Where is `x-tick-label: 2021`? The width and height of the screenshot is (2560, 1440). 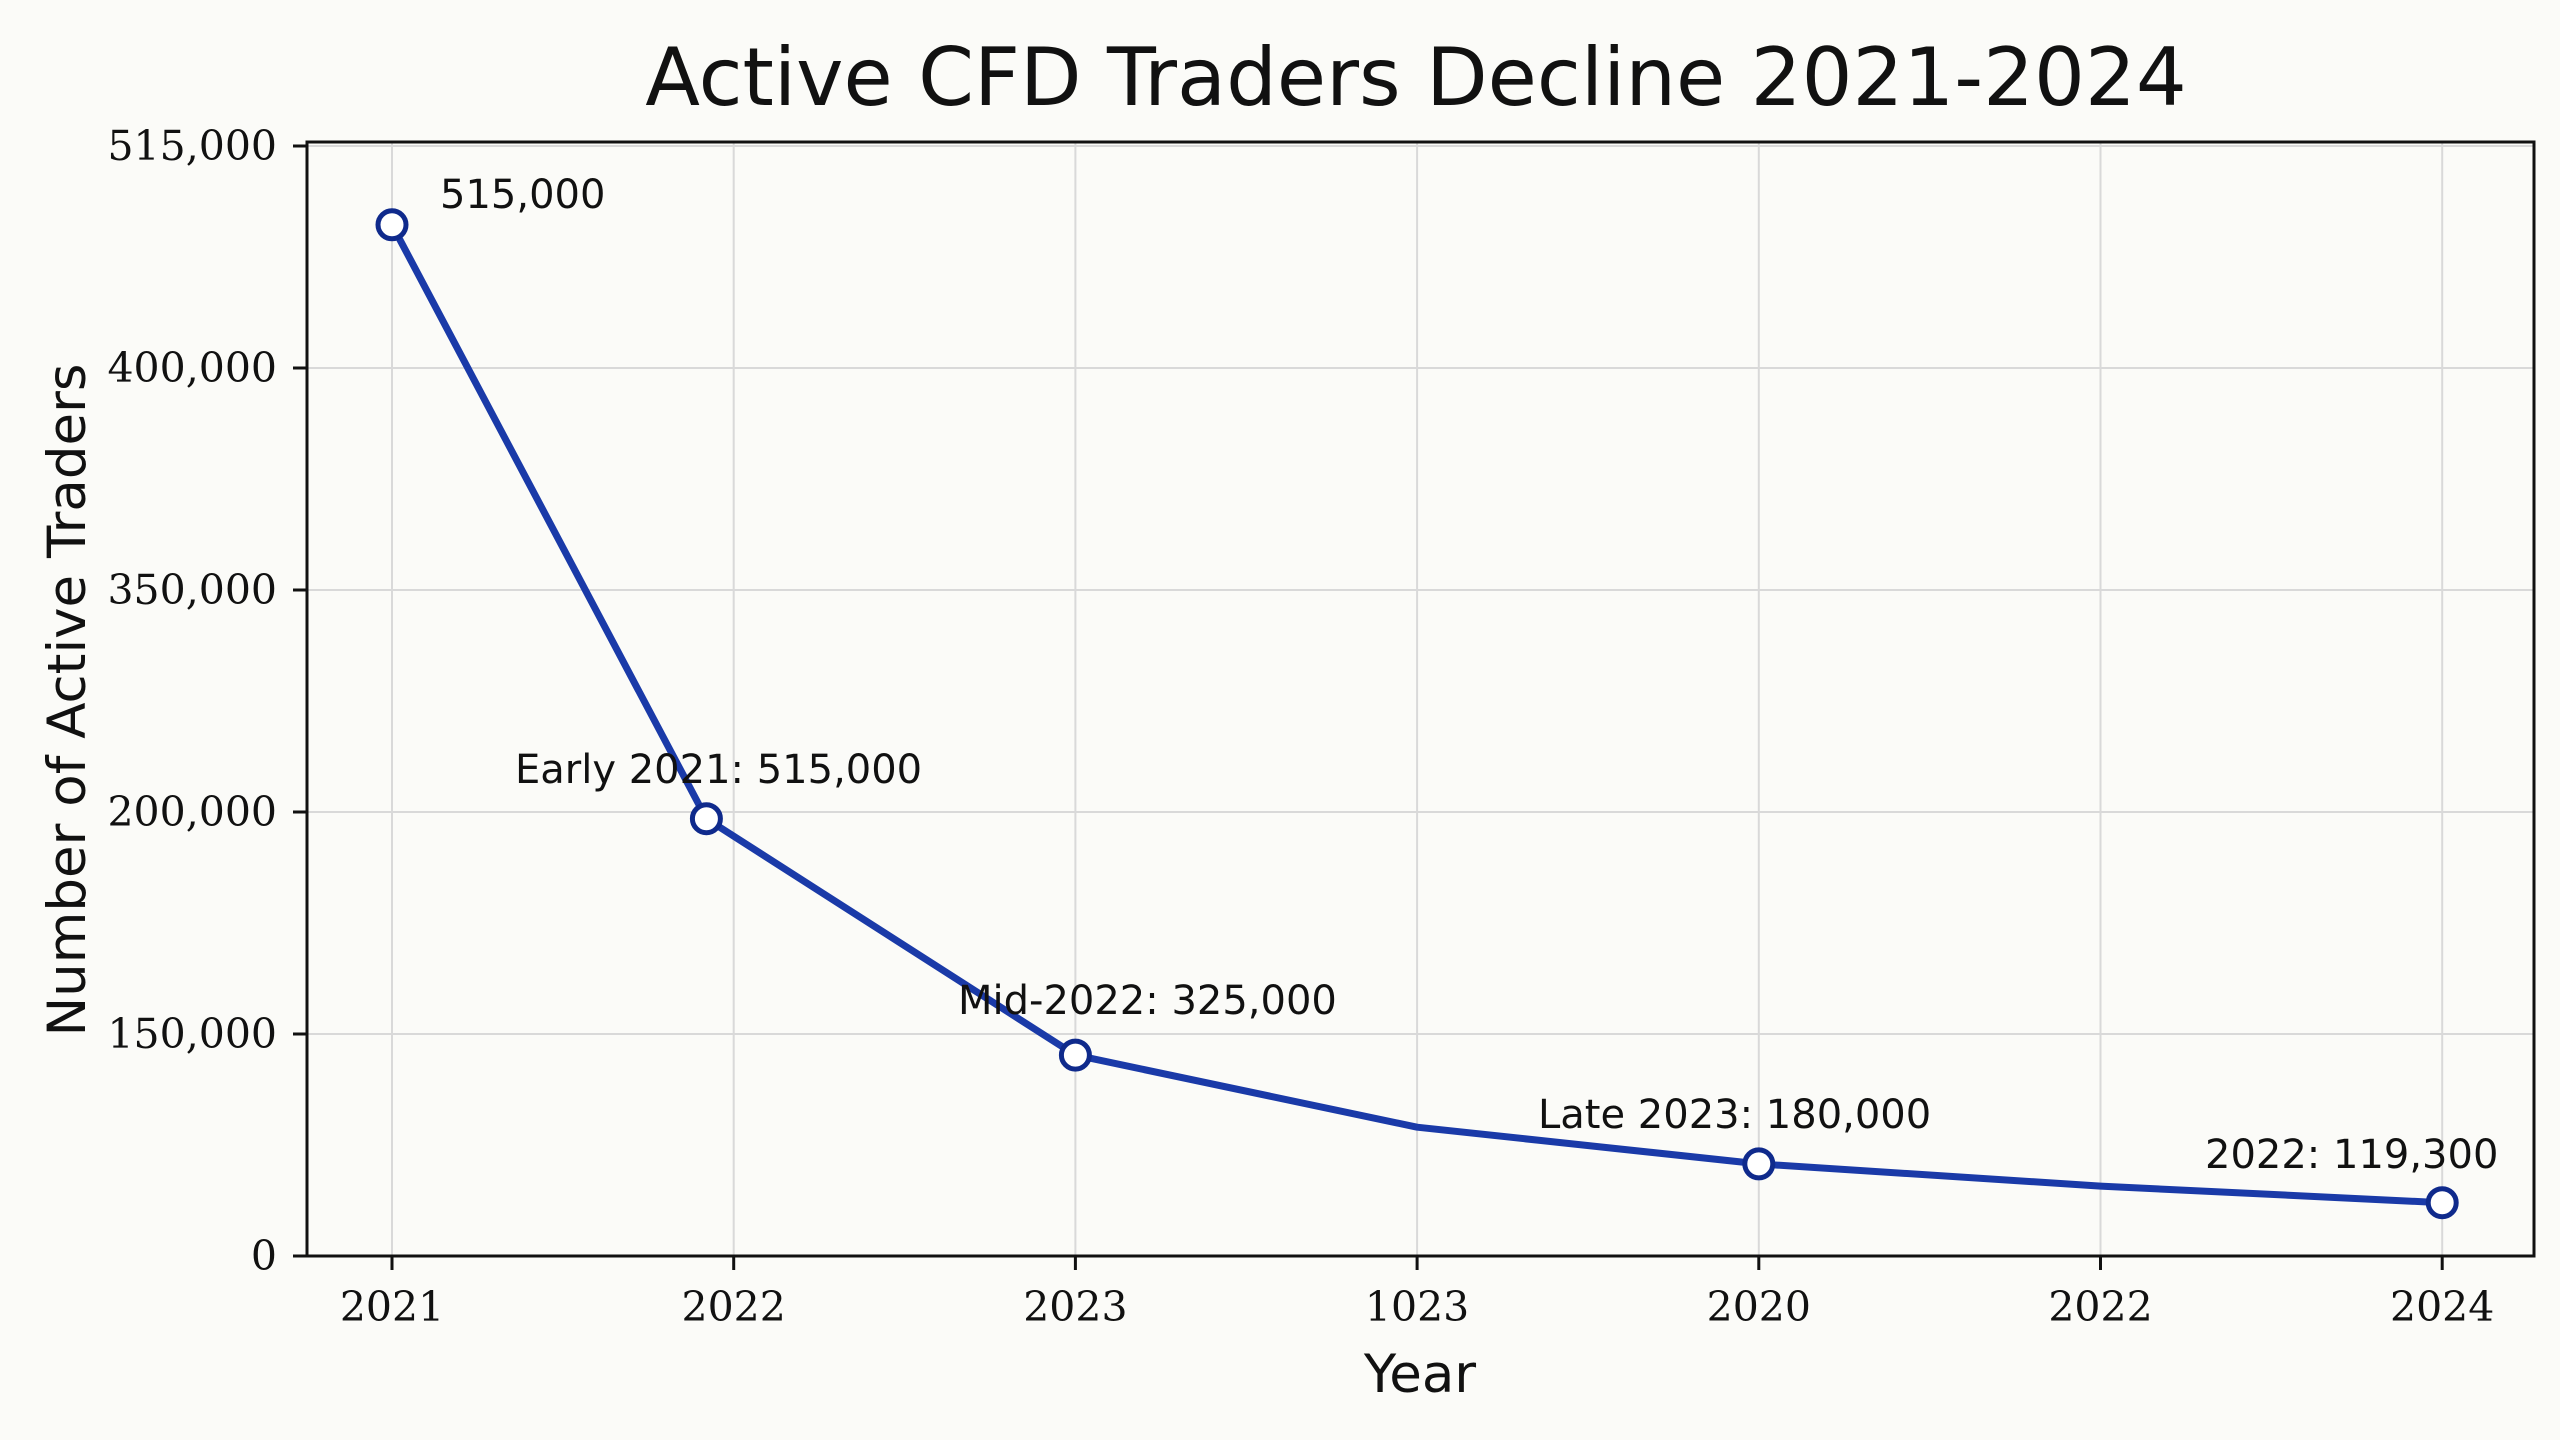
x-tick-label: 2021 is located at coordinates (392, 1307).